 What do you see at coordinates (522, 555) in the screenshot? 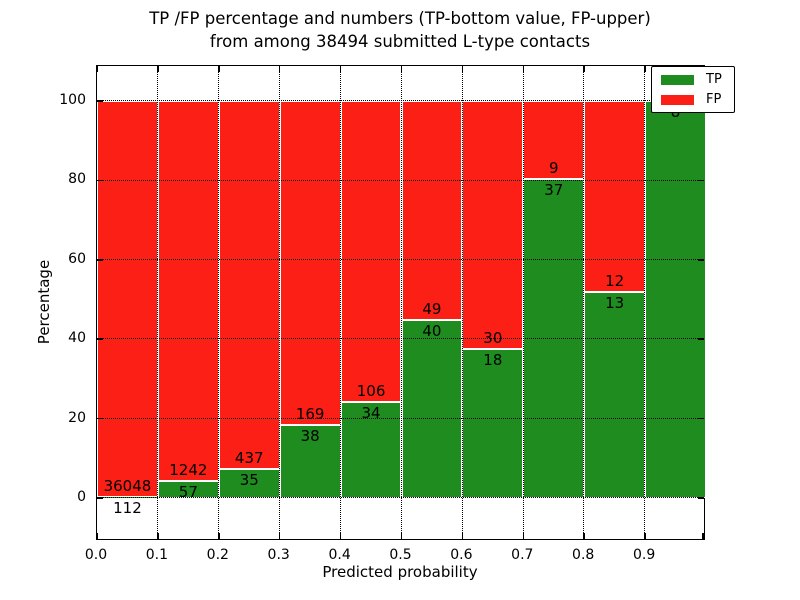
I see `x-tick-label: 0.7` at bounding box center [522, 555].